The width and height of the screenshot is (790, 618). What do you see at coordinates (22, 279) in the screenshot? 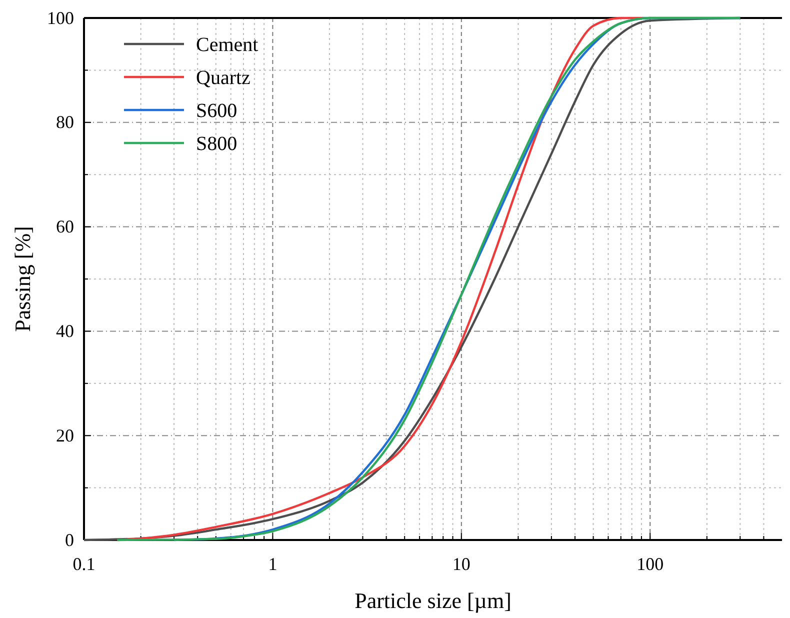
I see `y-axis-title: Passing [%]` at bounding box center [22, 279].